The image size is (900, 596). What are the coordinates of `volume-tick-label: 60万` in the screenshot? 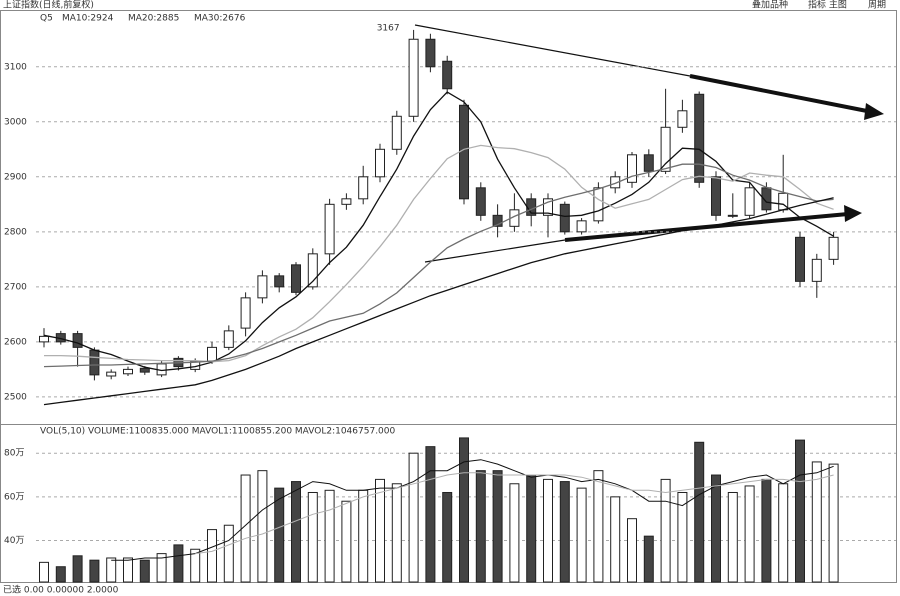 It's located at (14, 497).